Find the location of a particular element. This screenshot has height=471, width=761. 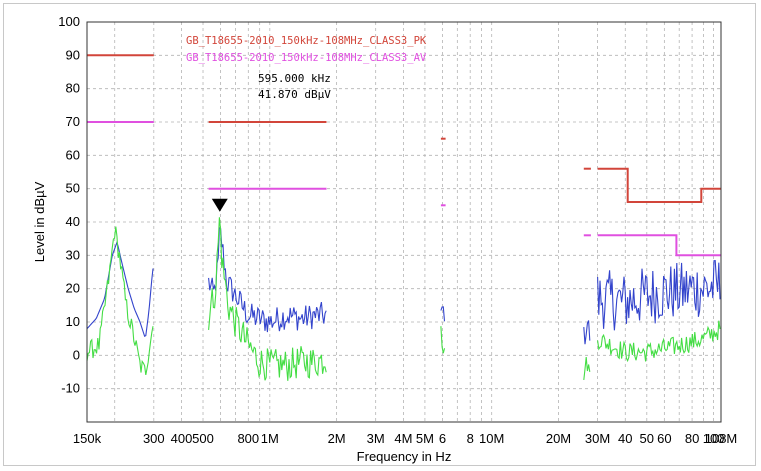

y-tick-label: 0 is located at coordinates (76, 354).